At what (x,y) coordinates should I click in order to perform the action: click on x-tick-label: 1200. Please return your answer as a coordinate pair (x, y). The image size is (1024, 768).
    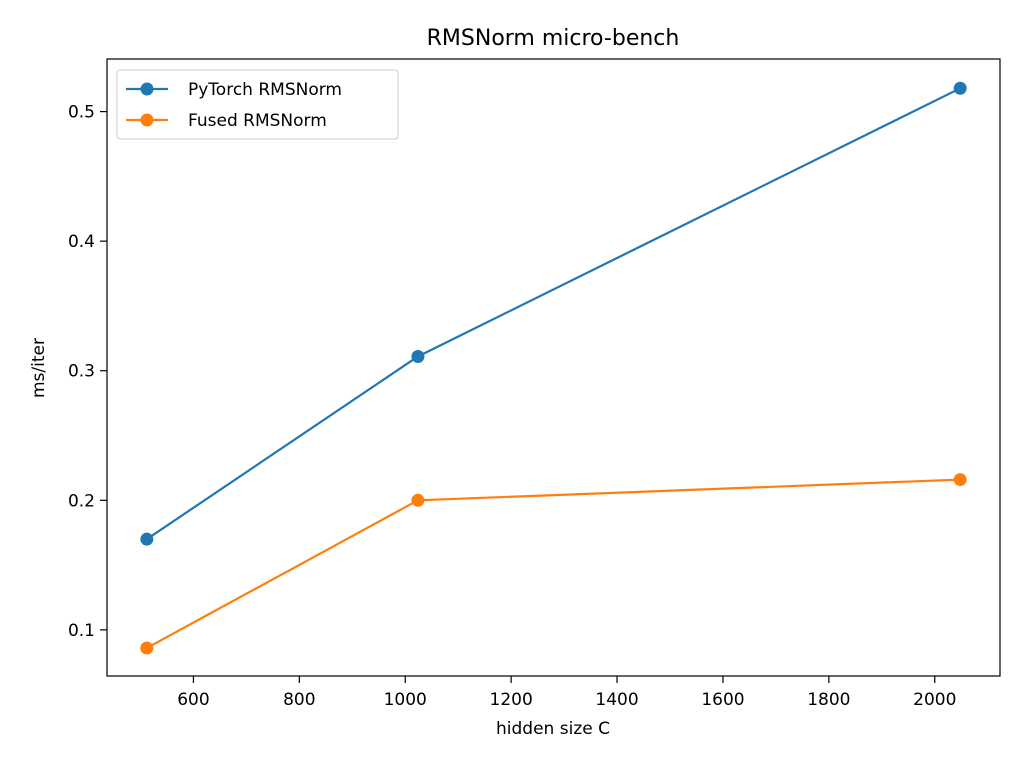
    Looking at the image, I should click on (511, 700).